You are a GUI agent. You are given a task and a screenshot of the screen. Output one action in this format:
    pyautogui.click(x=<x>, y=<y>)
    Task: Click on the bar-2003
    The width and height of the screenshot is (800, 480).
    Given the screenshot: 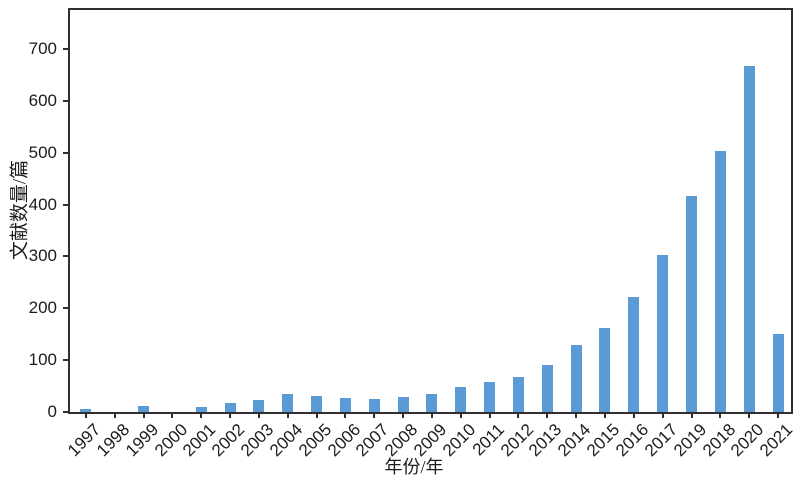 What is the action you would take?
    pyautogui.click(x=259, y=406)
    